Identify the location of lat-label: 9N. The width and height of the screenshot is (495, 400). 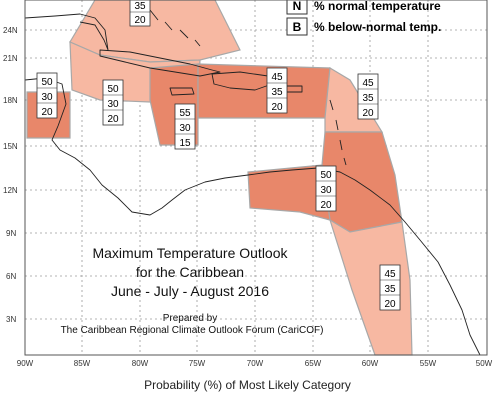
(11, 233).